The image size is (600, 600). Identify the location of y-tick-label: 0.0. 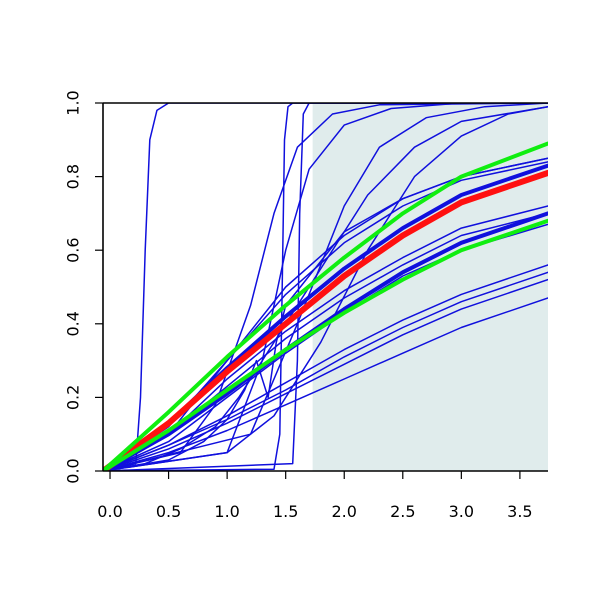
(73, 470).